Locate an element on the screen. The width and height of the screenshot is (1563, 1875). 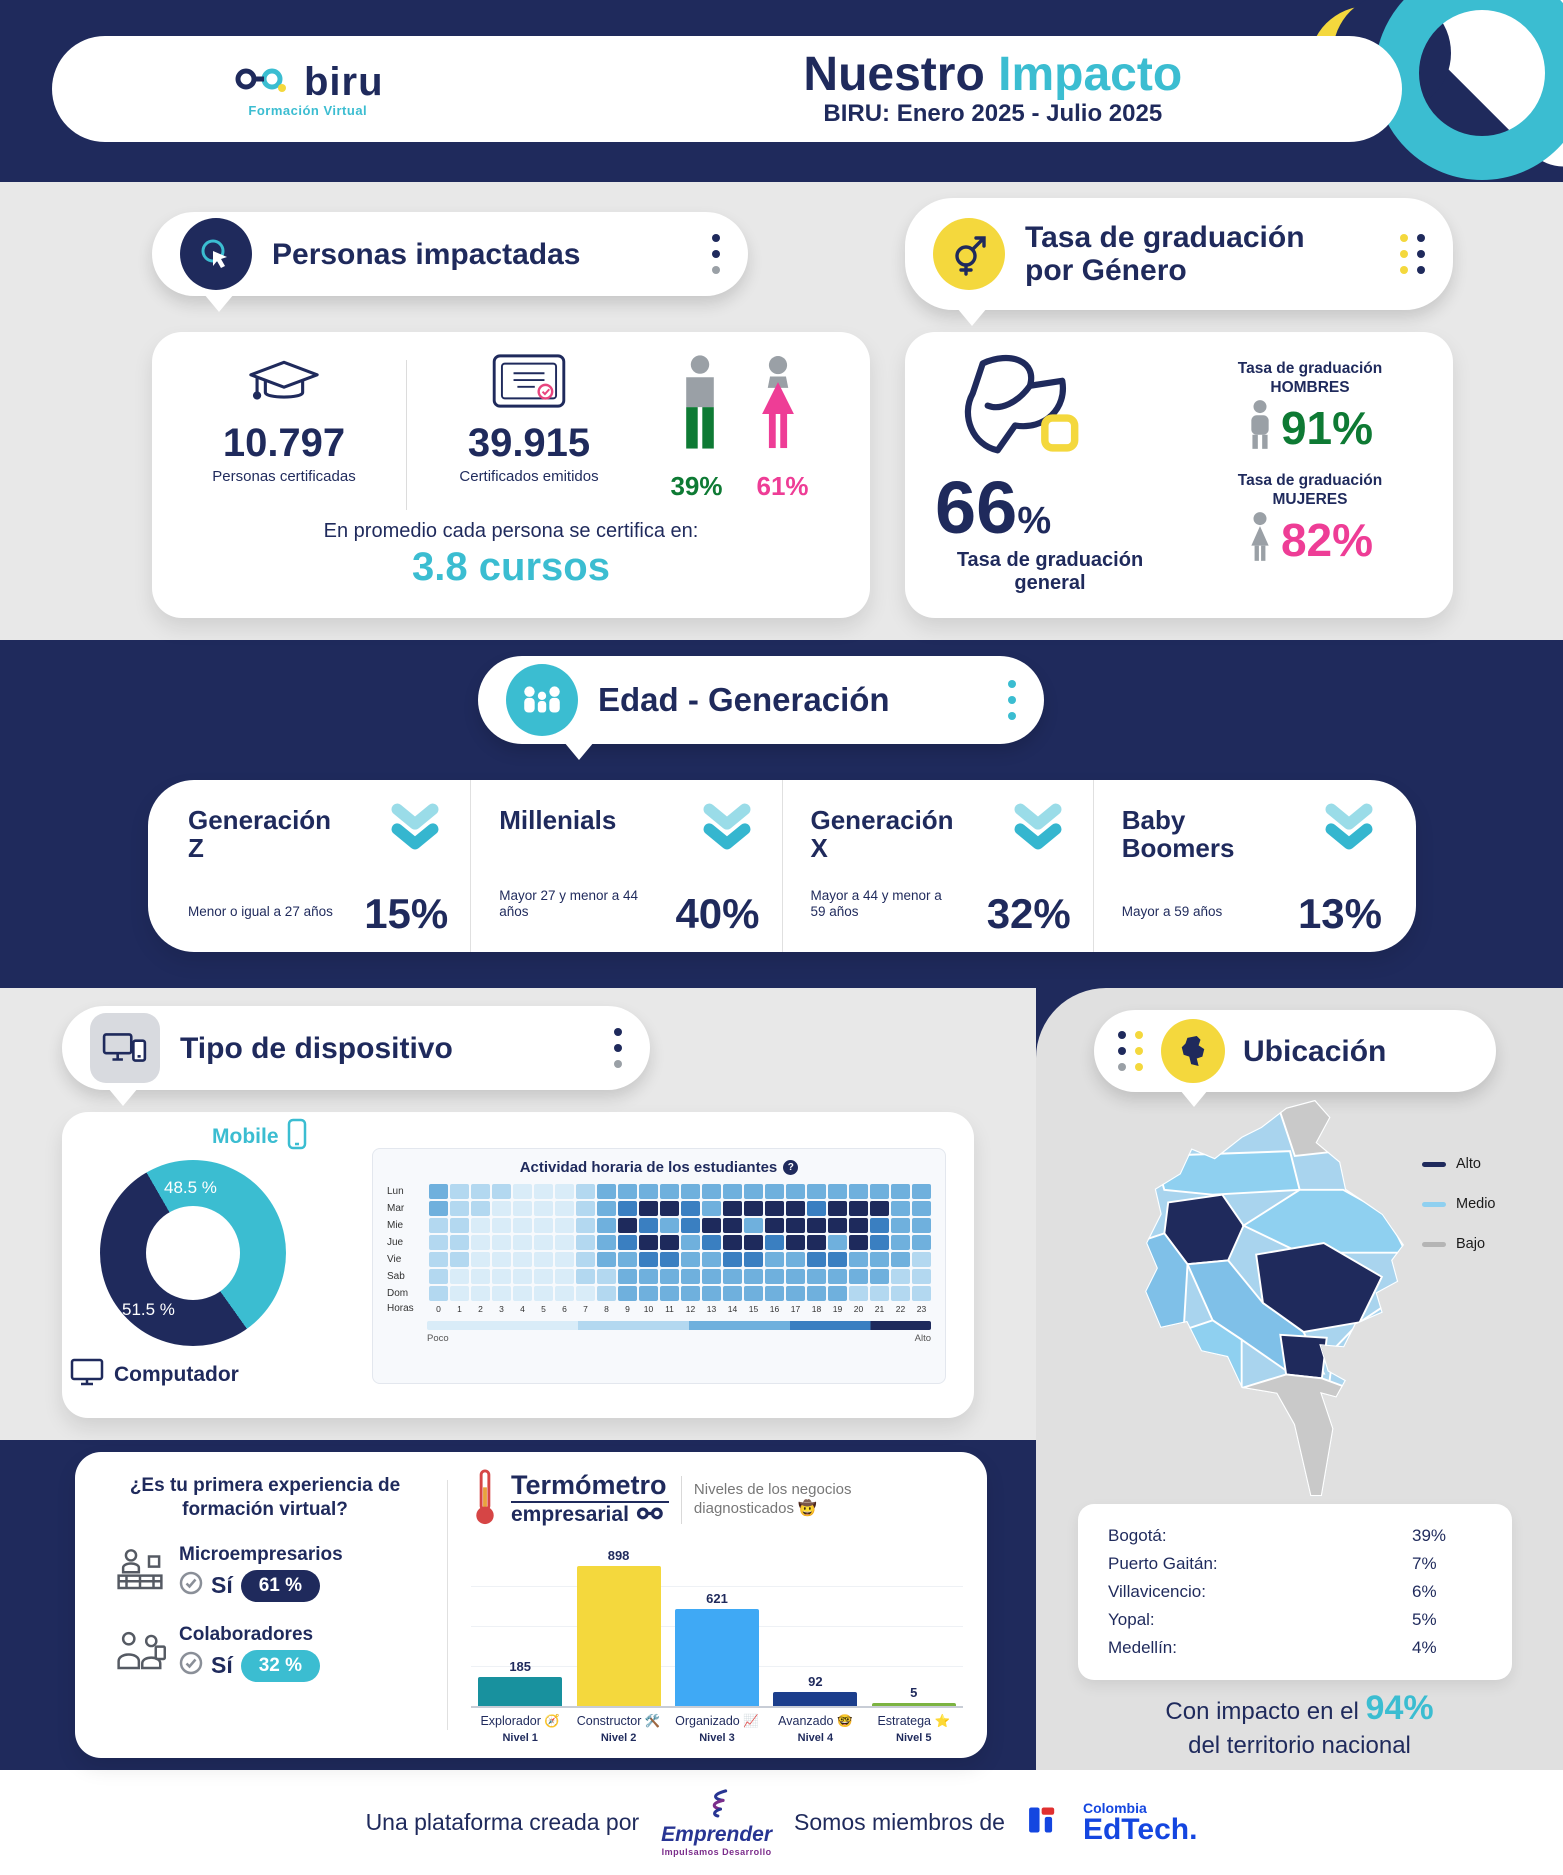
devices-icon is located at coordinates (125, 1048).